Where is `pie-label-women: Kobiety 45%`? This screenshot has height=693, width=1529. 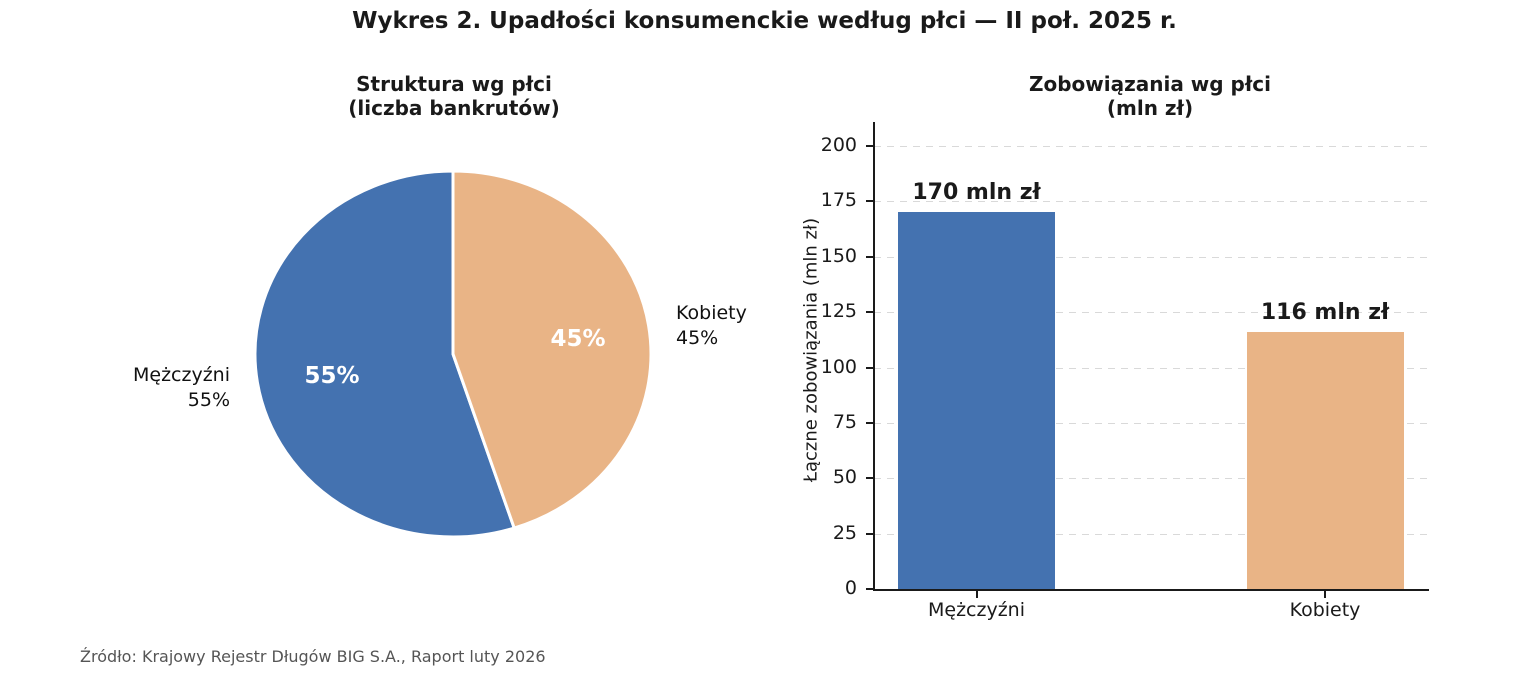 pie-label-women: Kobiety 45% is located at coordinates (751, 326).